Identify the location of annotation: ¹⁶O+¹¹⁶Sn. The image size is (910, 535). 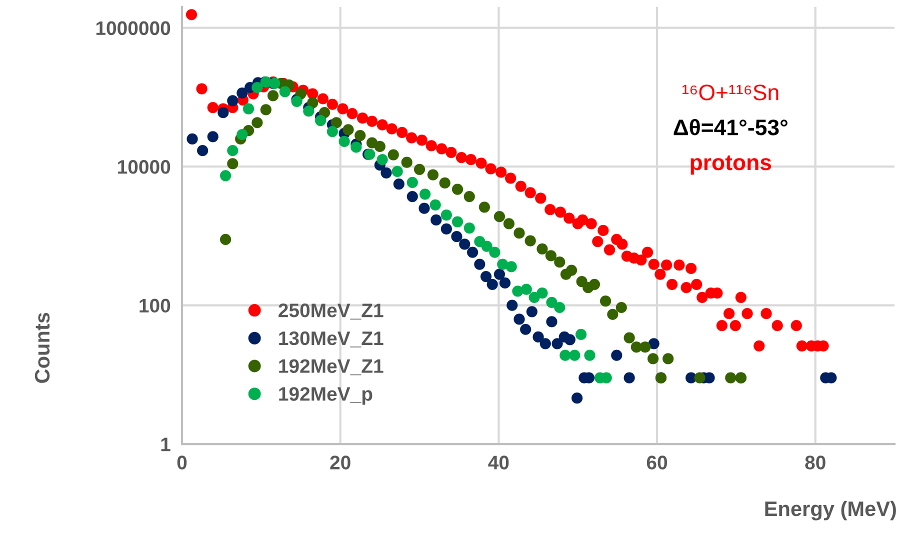
(730, 92).